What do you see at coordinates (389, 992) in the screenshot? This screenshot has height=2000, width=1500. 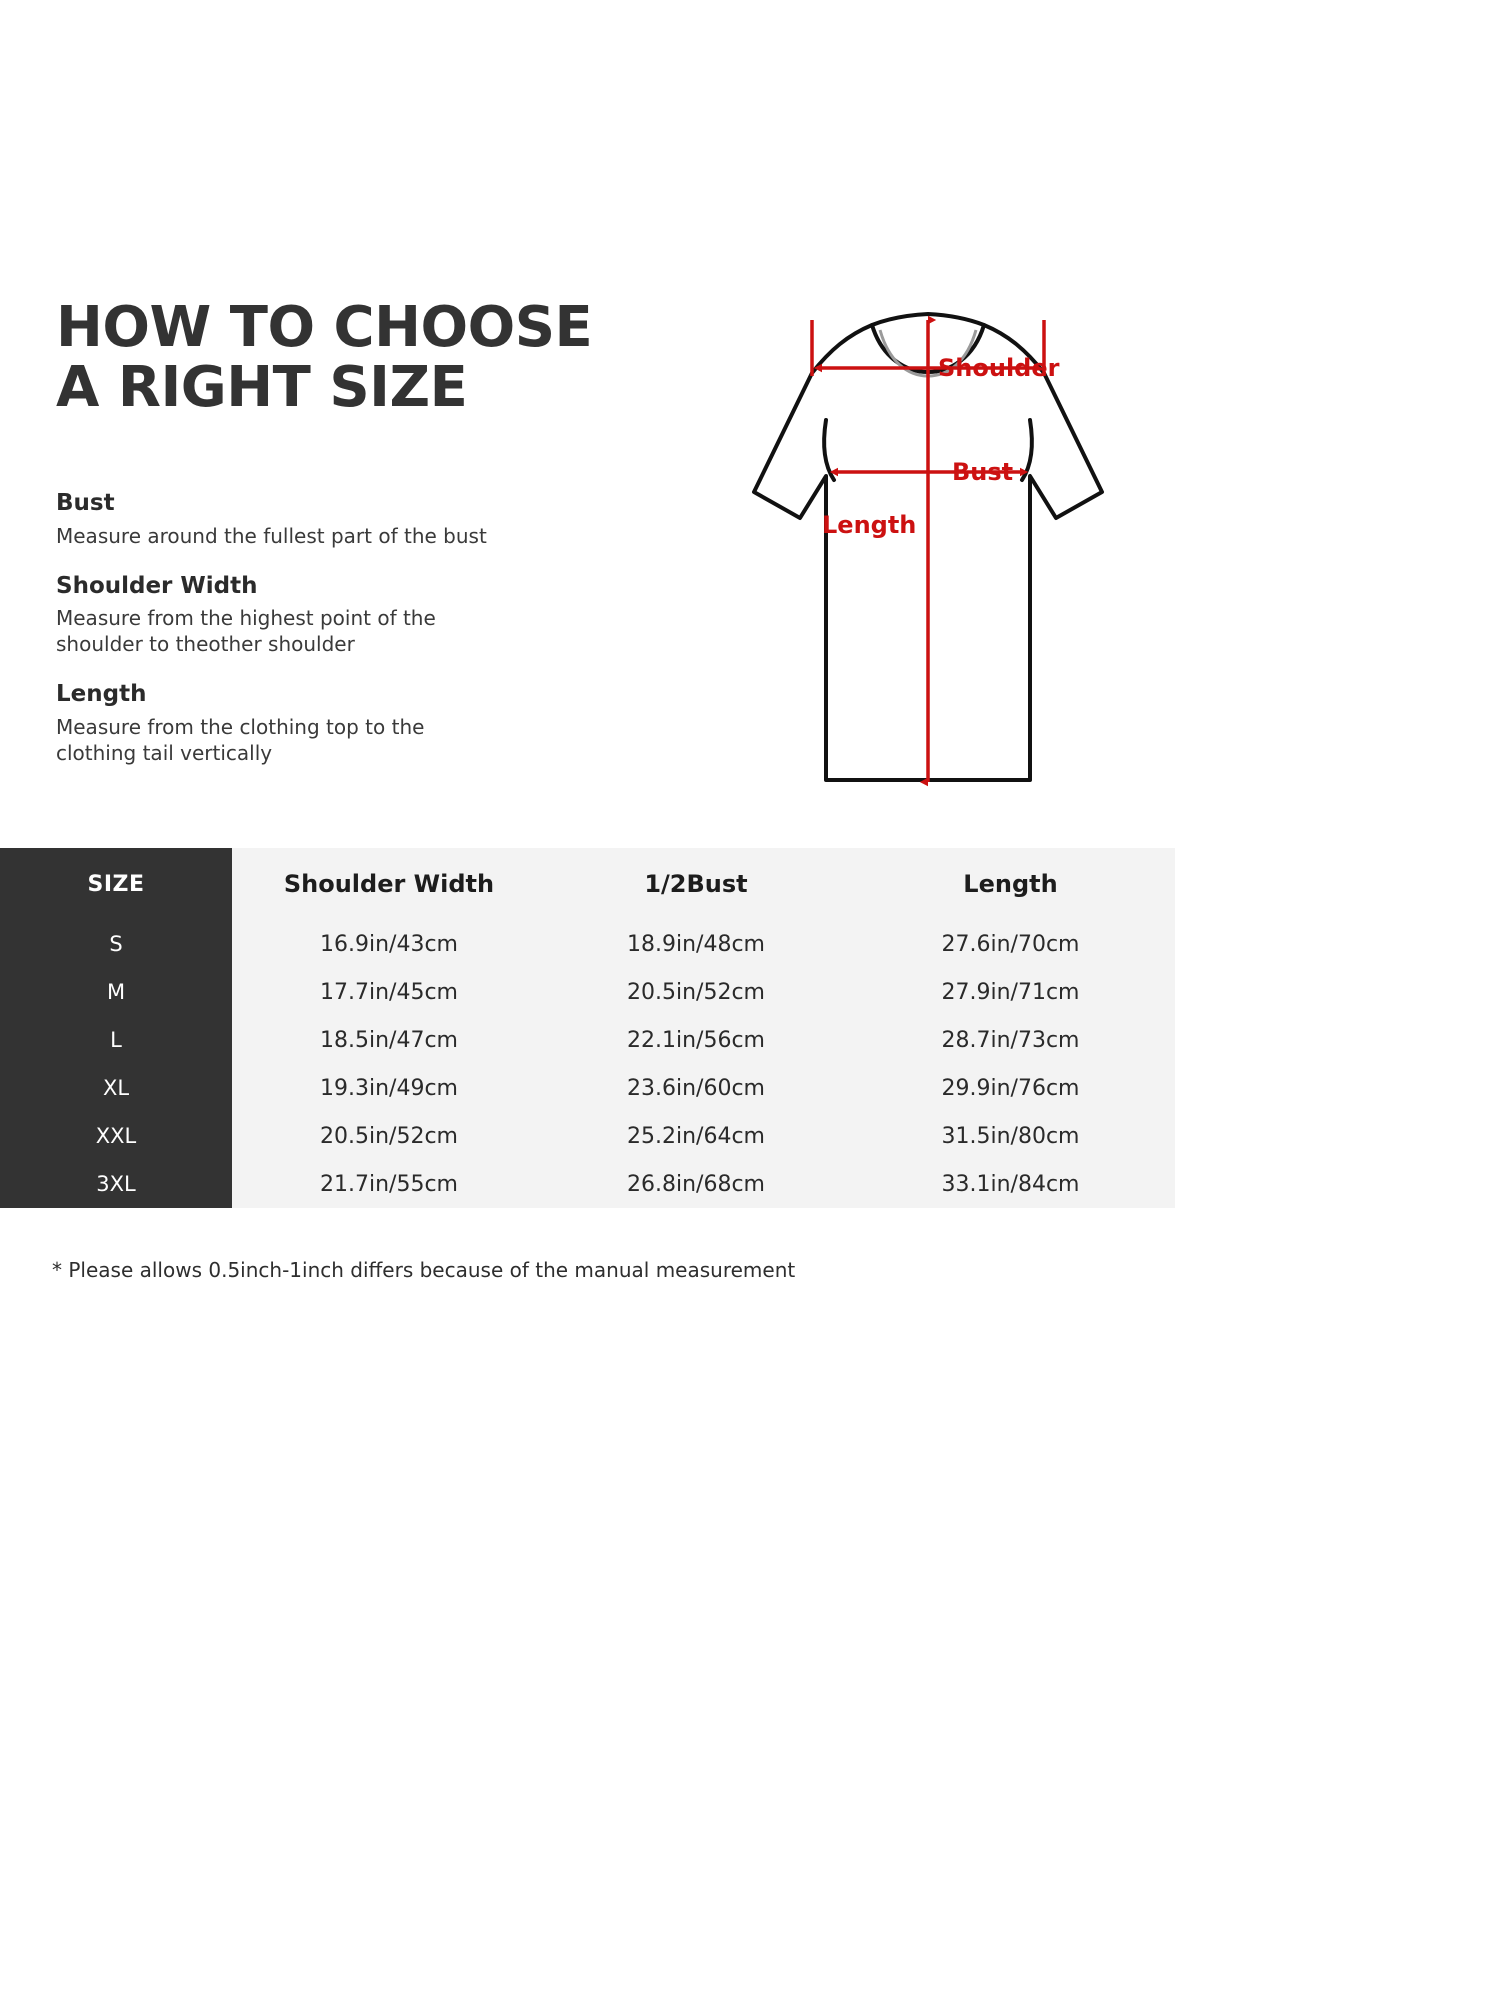 I see `cell-shoulder: 17.7in/45cm` at bounding box center [389, 992].